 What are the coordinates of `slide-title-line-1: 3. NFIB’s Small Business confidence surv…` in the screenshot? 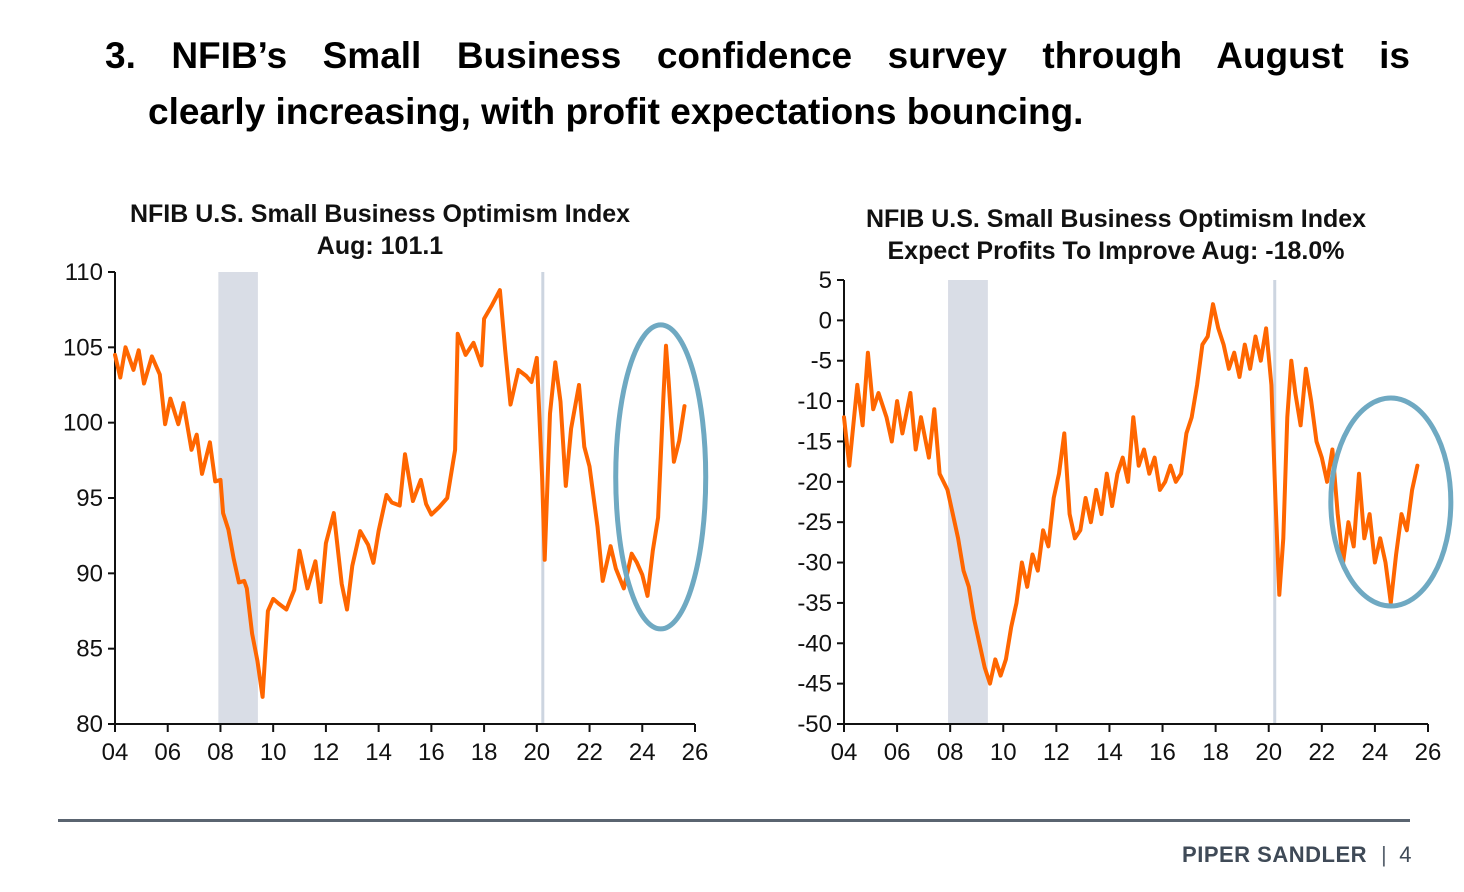 It's located at (757, 55).